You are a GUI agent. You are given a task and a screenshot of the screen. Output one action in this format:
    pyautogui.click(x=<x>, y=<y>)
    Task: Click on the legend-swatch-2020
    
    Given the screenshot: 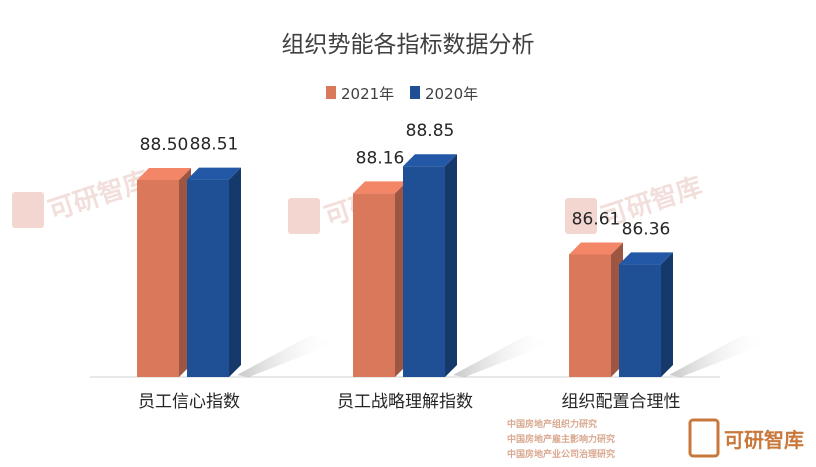 What is the action you would take?
    pyautogui.click(x=415, y=92)
    